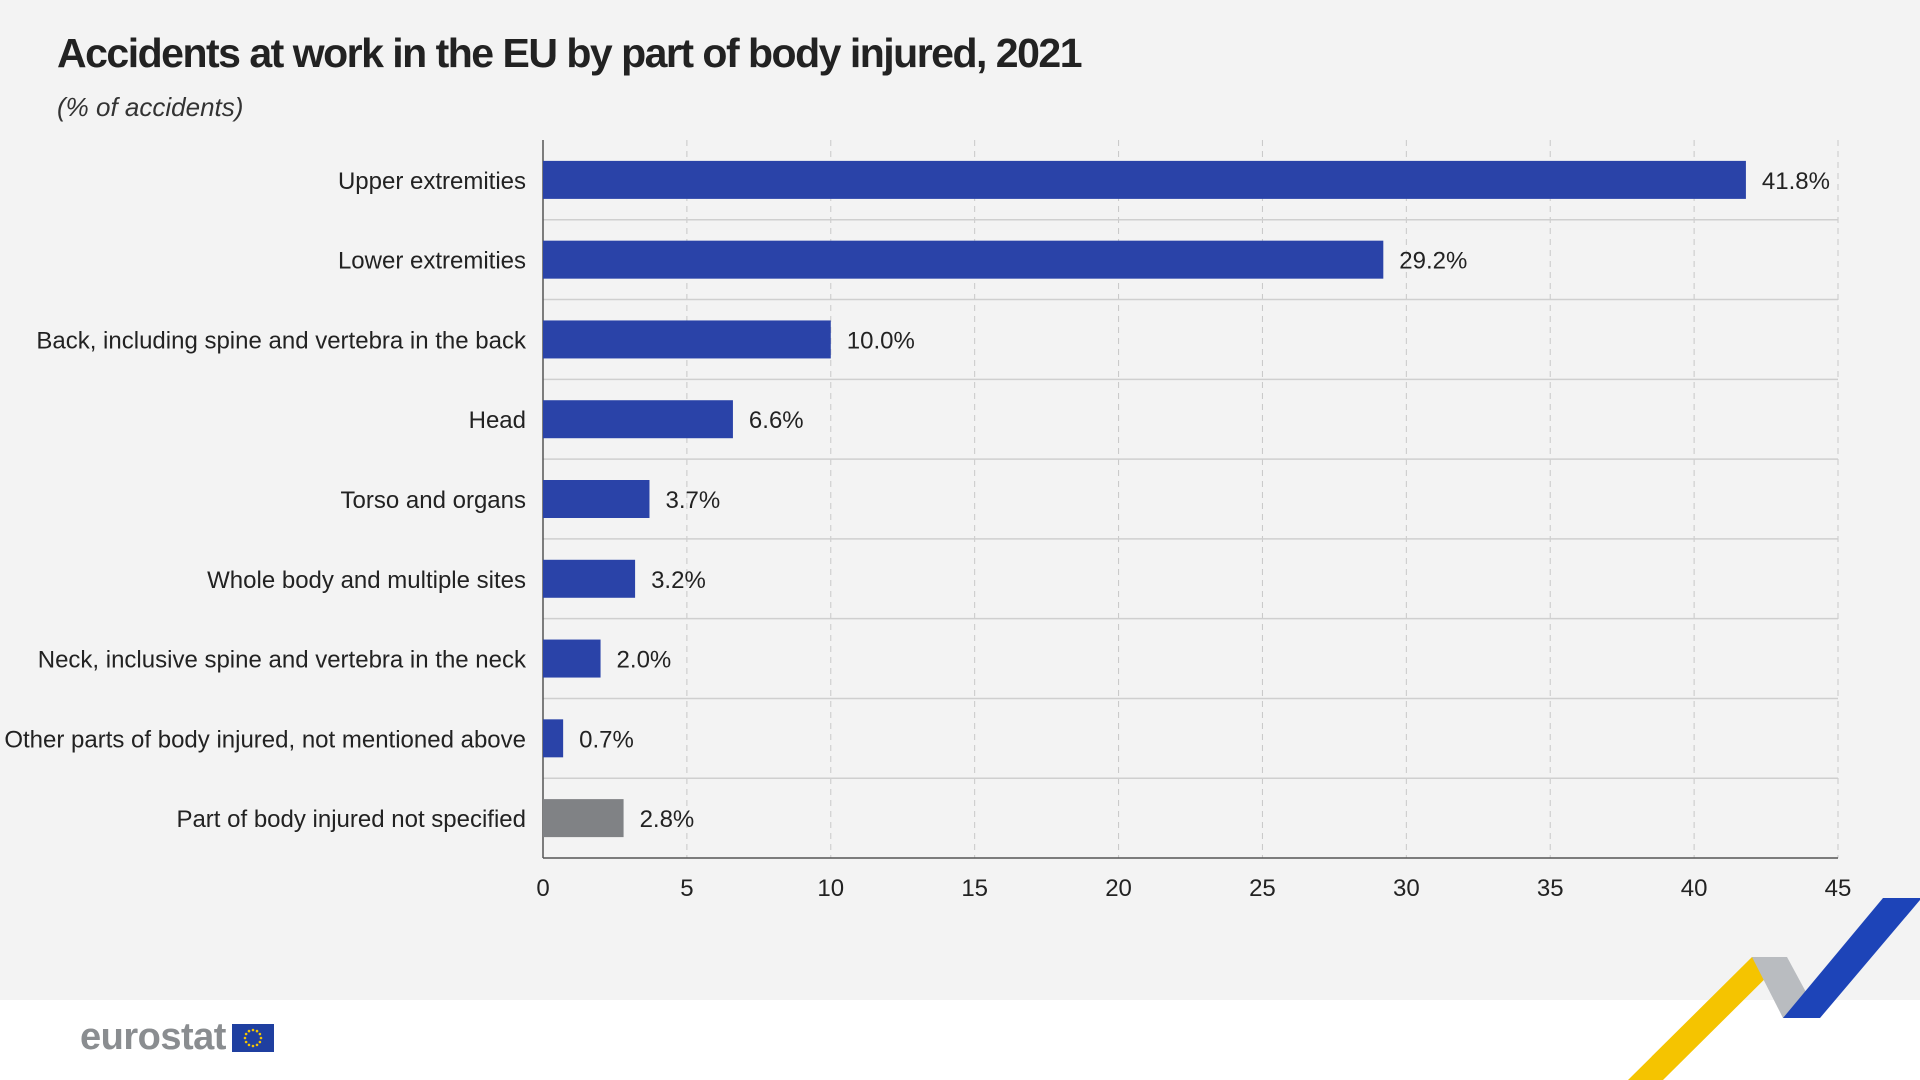  I want to click on x-tick-label: 20, so click(1118, 888).